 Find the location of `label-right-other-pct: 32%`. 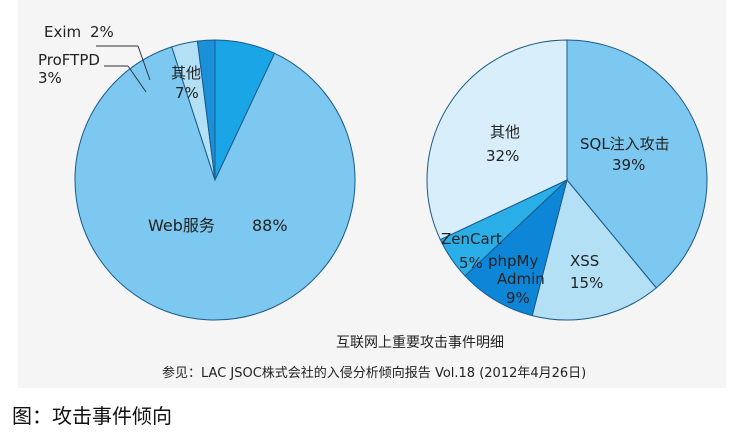

label-right-other-pct: 32% is located at coordinates (502, 156).